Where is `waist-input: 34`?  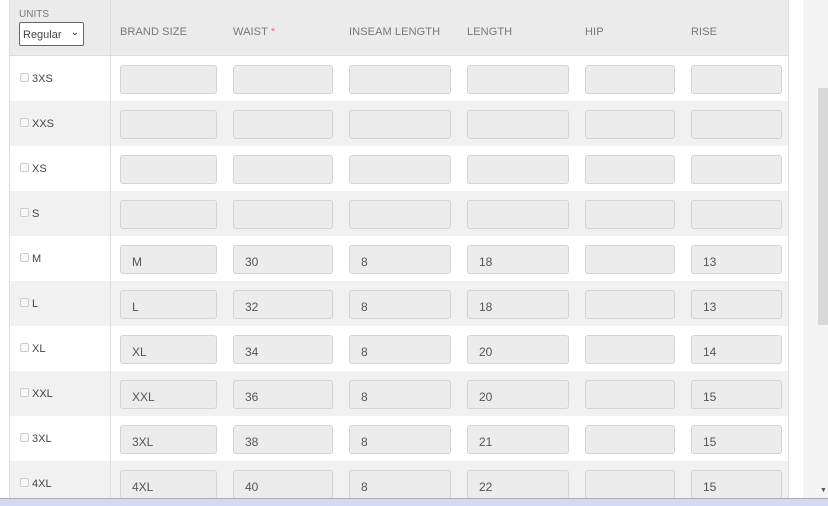
waist-input: 34 is located at coordinates (283, 349).